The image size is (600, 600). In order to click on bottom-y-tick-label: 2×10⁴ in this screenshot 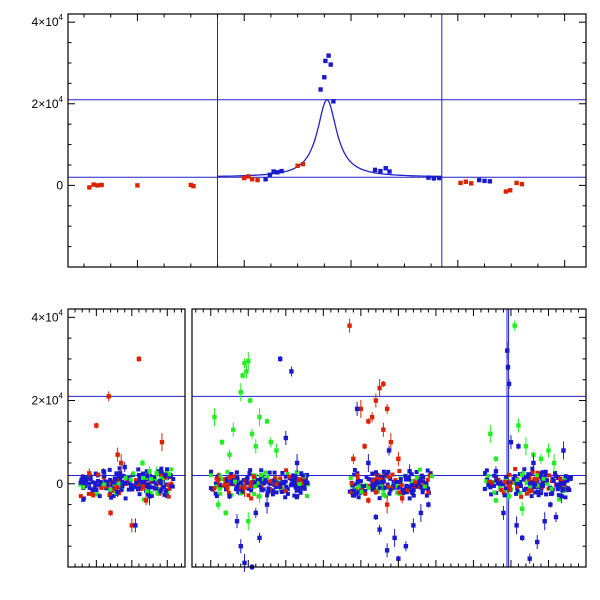, I will do `click(48, 400)`.